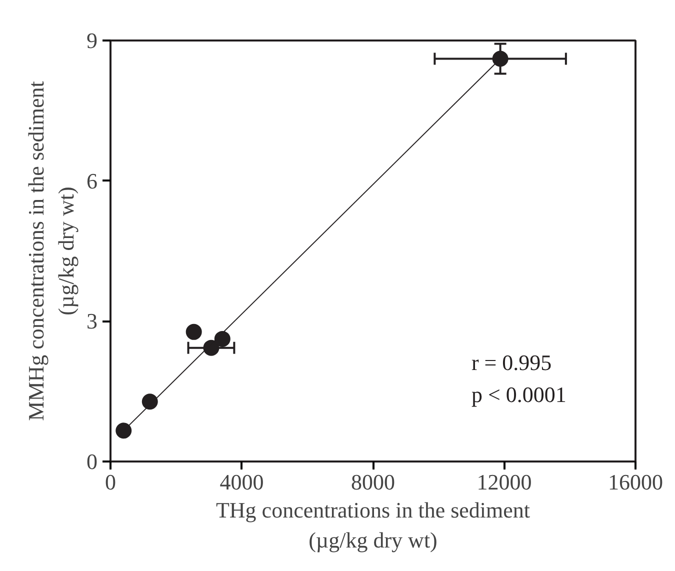 This screenshot has width=675, height=571. Describe the element at coordinates (92, 461) in the screenshot. I see `y-tick-label: 0` at that location.